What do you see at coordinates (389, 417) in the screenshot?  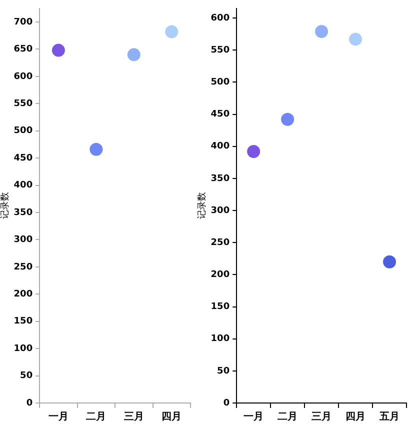 I see `x-tick-label: 五月` at bounding box center [389, 417].